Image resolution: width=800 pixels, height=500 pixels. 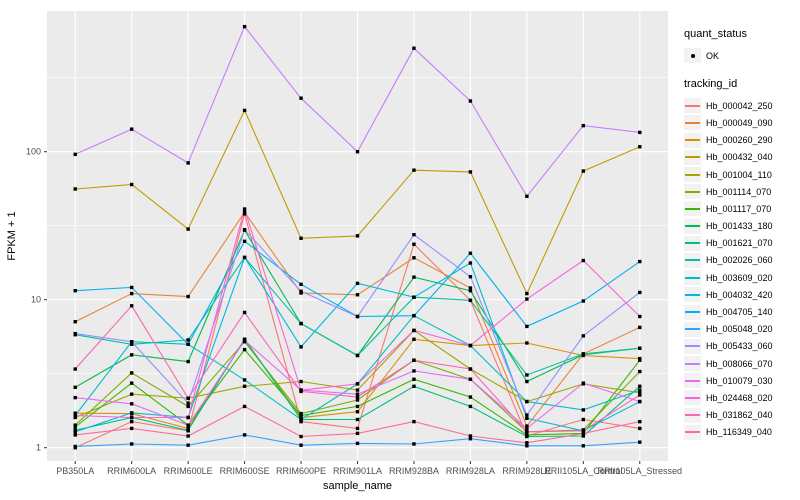 I want to click on x-tick-label: RRII105LA_Stressed, so click(x=639, y=471).